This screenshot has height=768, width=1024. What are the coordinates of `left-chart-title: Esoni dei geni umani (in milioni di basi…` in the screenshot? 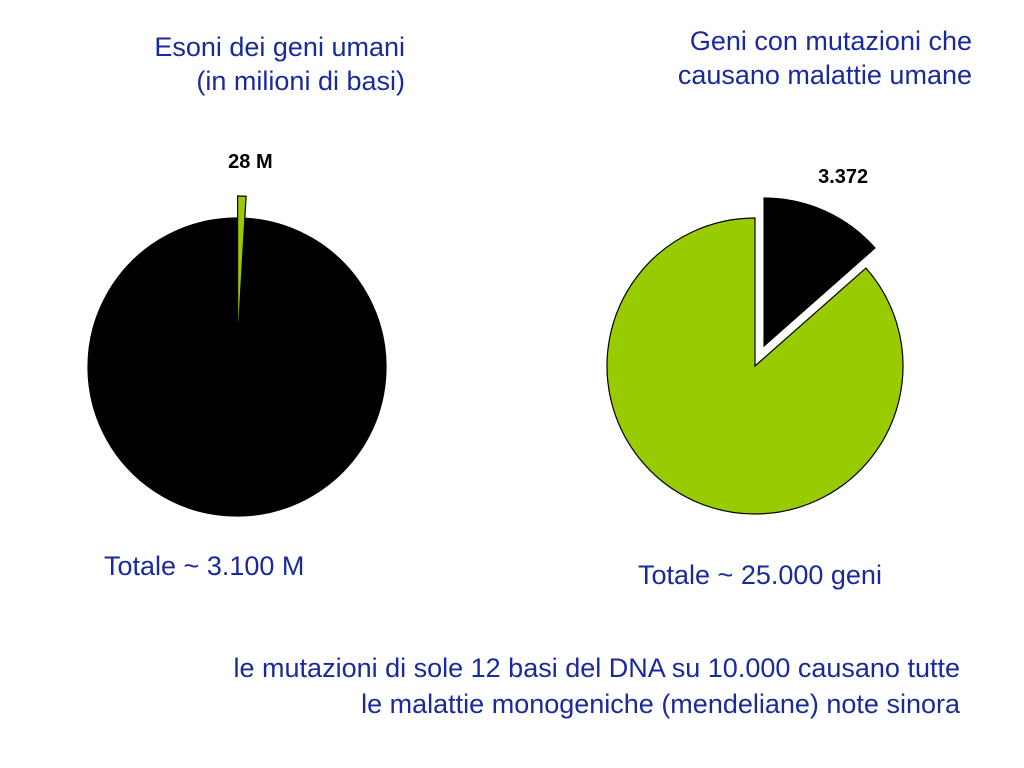 It's located at (222, 64).